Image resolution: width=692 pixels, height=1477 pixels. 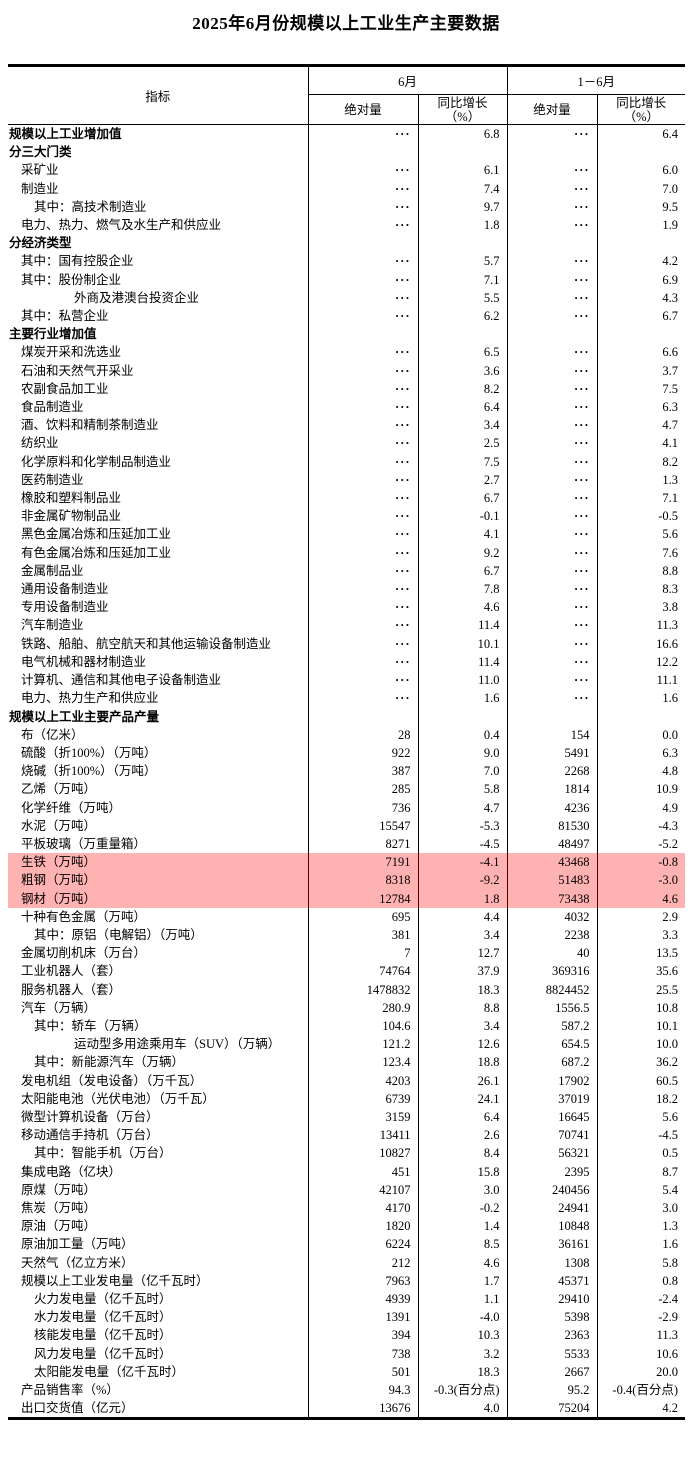 What do you see at coordinates (462, 443) in the screenshot?
I see `cell-june-yoy: 2.5` at bounding box center [462, 443].